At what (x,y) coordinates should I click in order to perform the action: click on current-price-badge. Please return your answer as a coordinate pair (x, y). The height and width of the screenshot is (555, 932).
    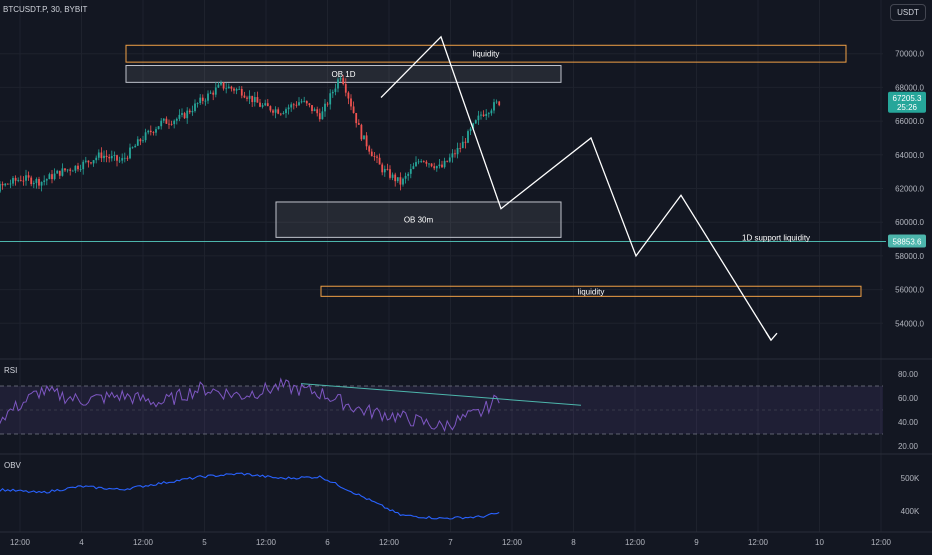
    Looking at the image, I should click on (907, 102).